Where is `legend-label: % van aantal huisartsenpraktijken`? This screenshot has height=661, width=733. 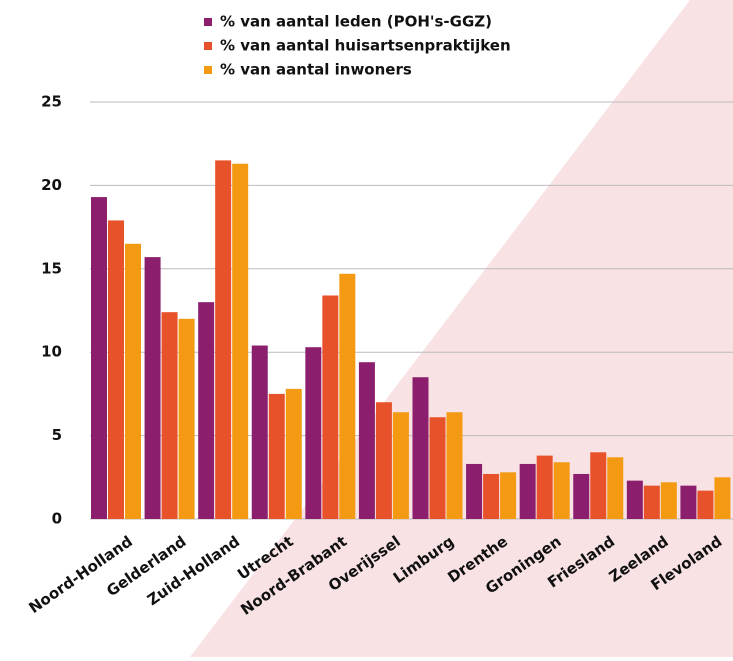
legend-label: % van aantal huisartsenpraktijken is located at coordinates (365, 46).